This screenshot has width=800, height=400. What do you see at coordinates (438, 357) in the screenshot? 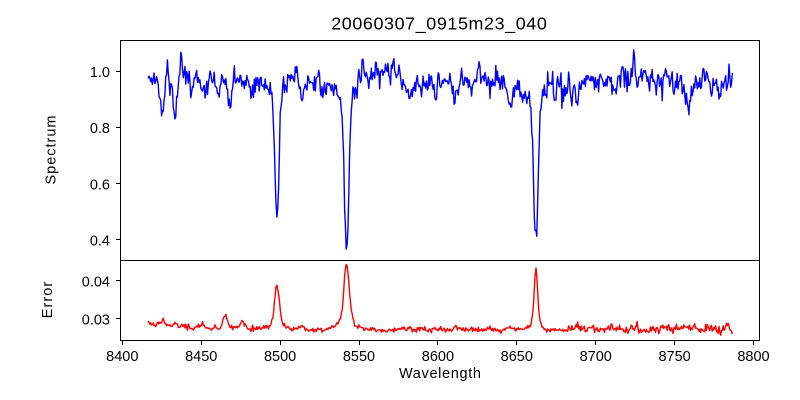
I see `svg-text: 8600` at bounding box center [438, 357].